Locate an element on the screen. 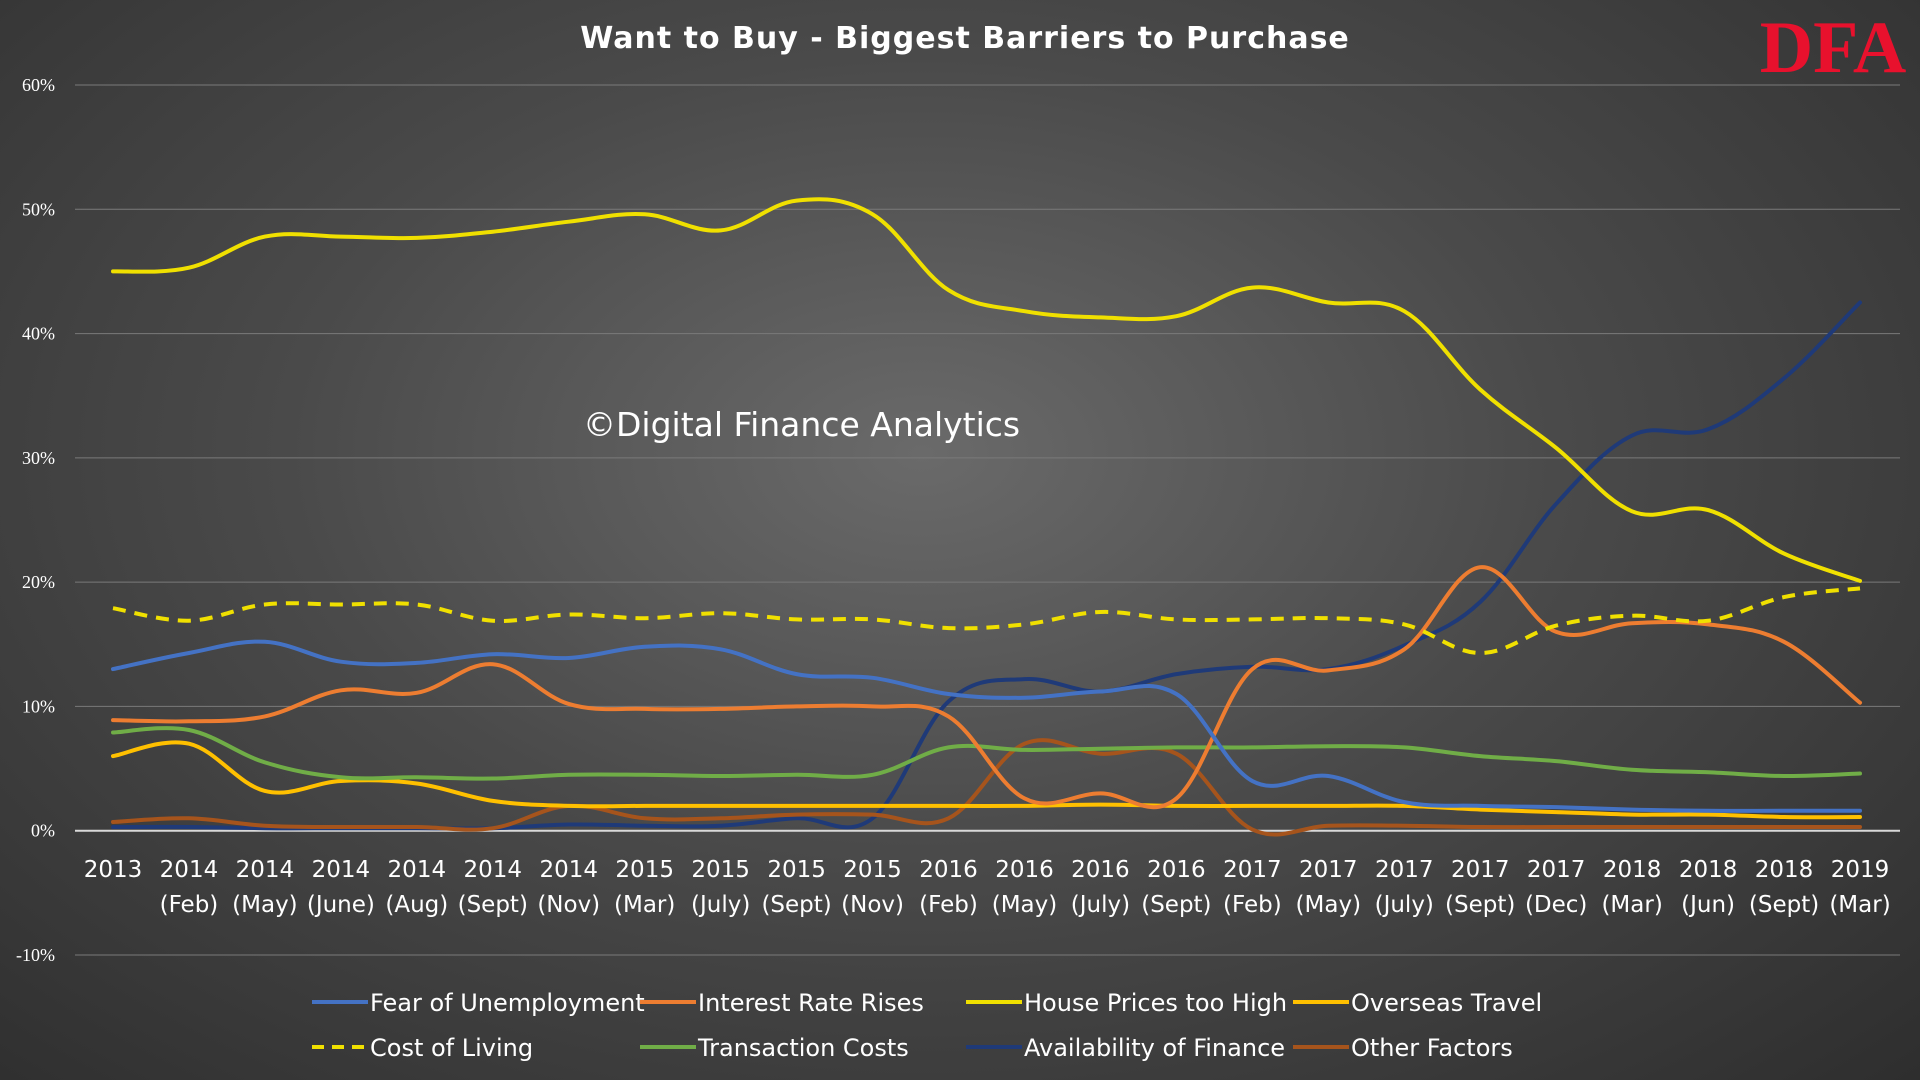 The image size is (1920, 1080). legend-label-availability-of-finance: Availability of Finance is located at coordinates (1154, 1048).